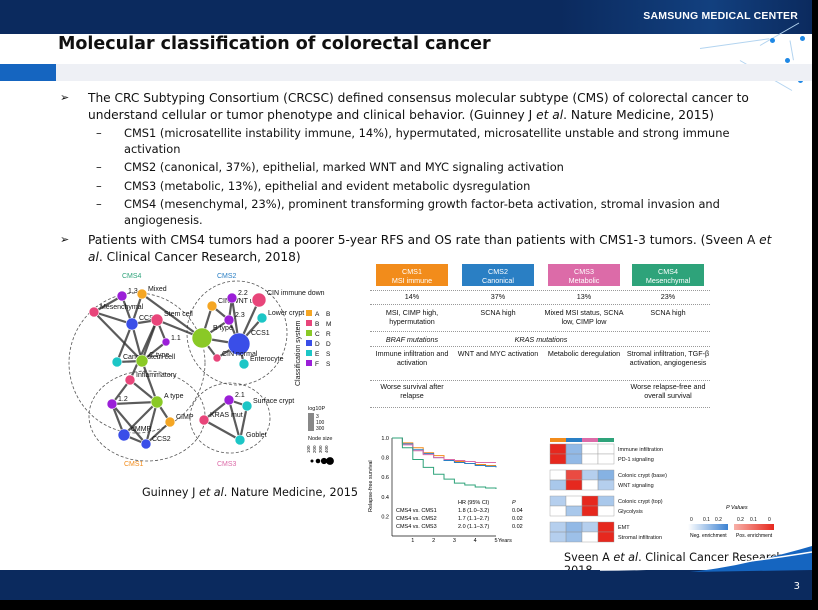 Image resolution: width=818 pixels, height=610 pixels. I want to click on legend-letter: A, so click(317, 314).